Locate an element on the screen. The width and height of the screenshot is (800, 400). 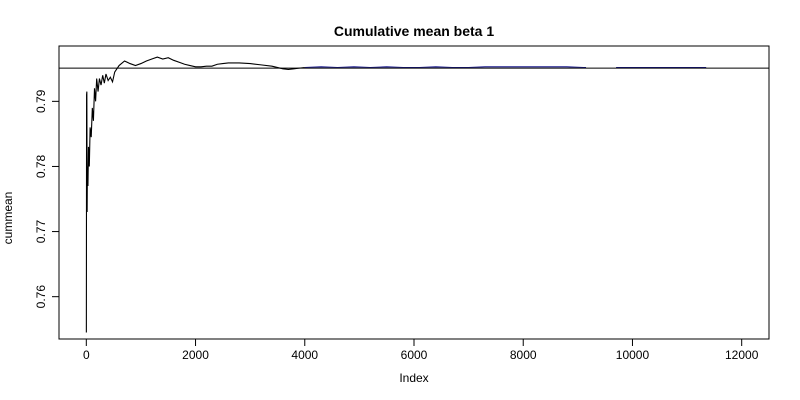
x-tick-label: 4000 is located at coordinates (304, 355).